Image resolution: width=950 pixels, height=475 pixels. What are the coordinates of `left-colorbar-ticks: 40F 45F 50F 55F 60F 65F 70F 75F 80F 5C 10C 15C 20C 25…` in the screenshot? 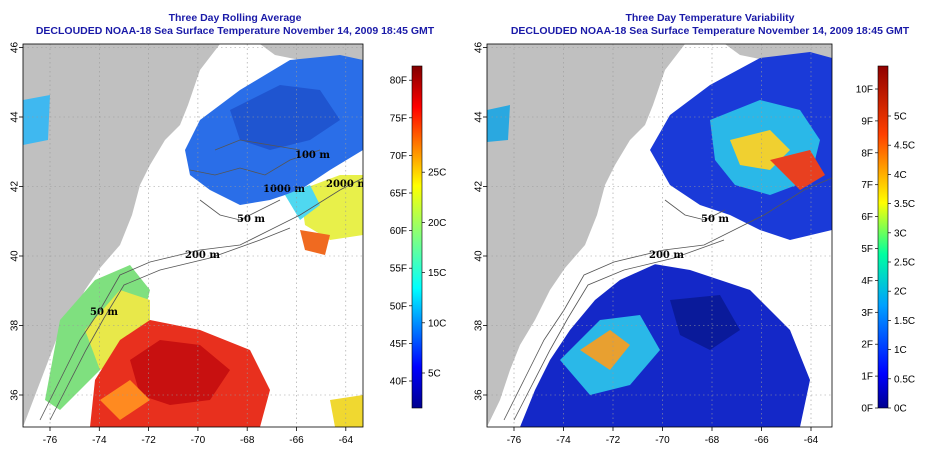 It's located at (418, 232).